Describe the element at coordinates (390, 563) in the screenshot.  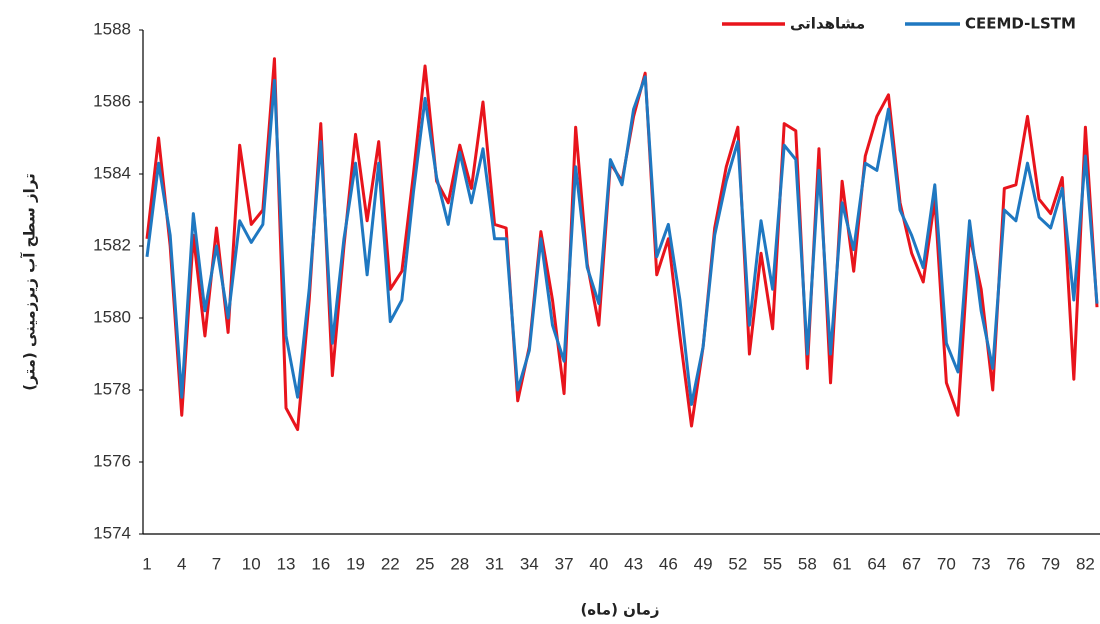
I see `x-tick-label: 22` at that location.